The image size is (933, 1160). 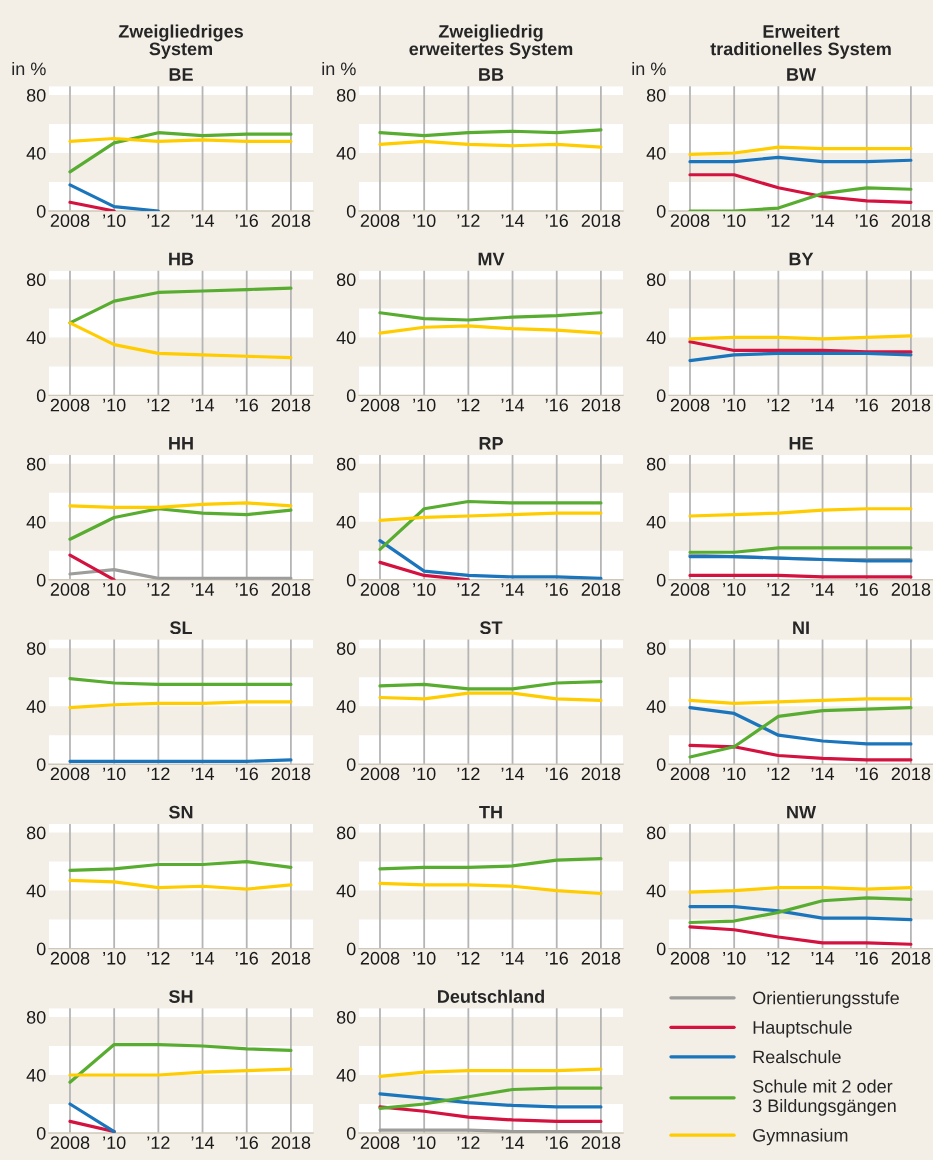 I want to click on legend-label: Hauptschule, so click(x=802, y=1029).